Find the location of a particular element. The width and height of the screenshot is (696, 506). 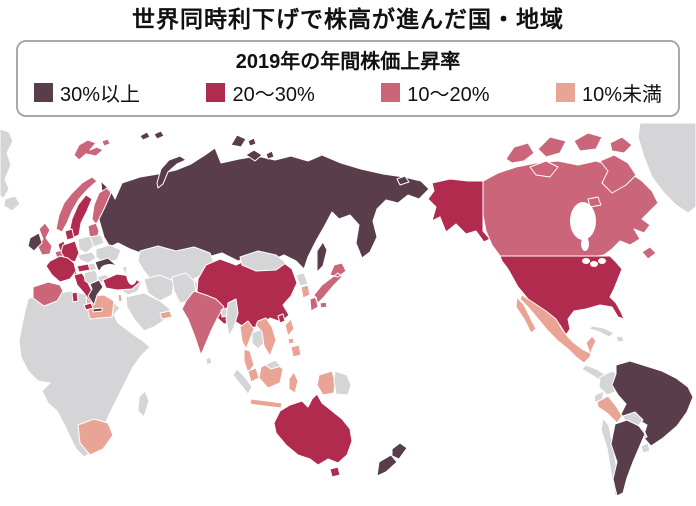

region-madagascar is located at coordinates (143, 404).